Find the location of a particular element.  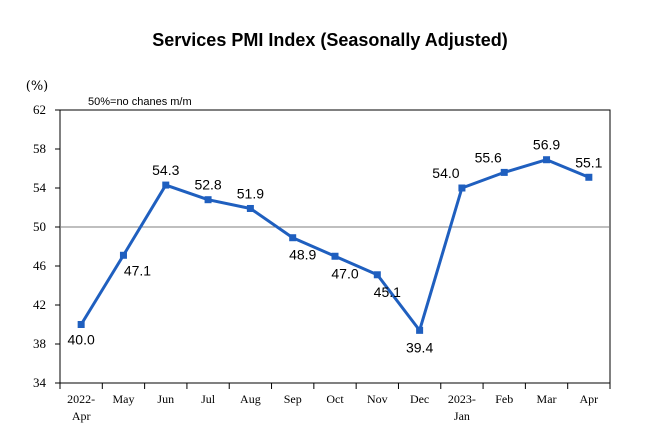

data-label: 54.3 is located at coordinates (165, 170).